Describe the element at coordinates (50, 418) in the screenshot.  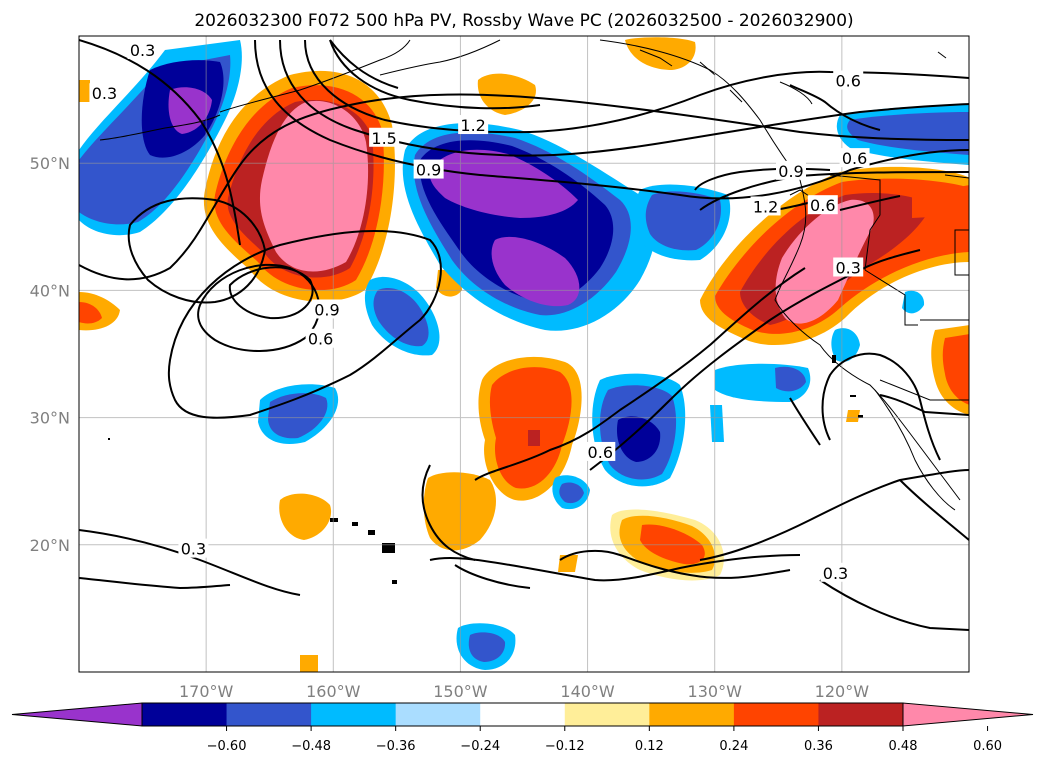
I see `latitude-tick-label: 30°N` at that location.